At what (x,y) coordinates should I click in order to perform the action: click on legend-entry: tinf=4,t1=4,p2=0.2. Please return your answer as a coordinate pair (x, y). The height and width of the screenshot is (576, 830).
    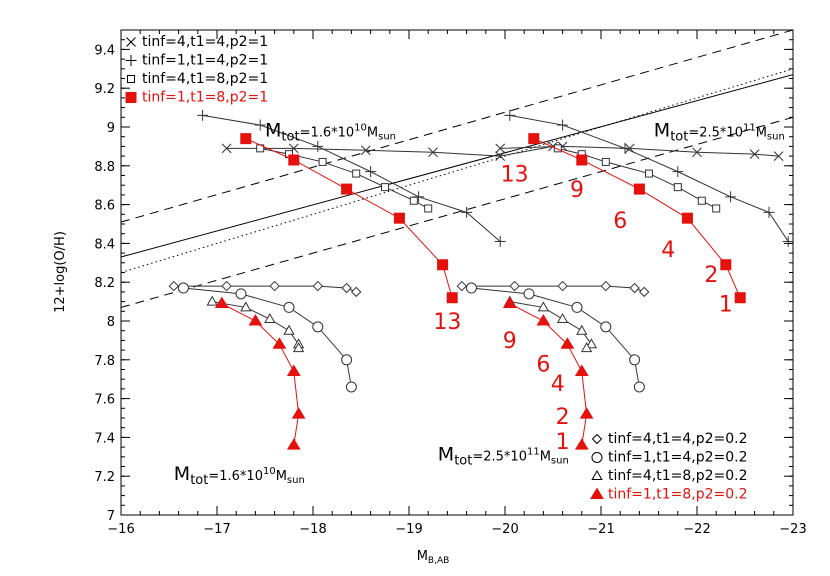
    Looking at the image, I should click on (669, 439).